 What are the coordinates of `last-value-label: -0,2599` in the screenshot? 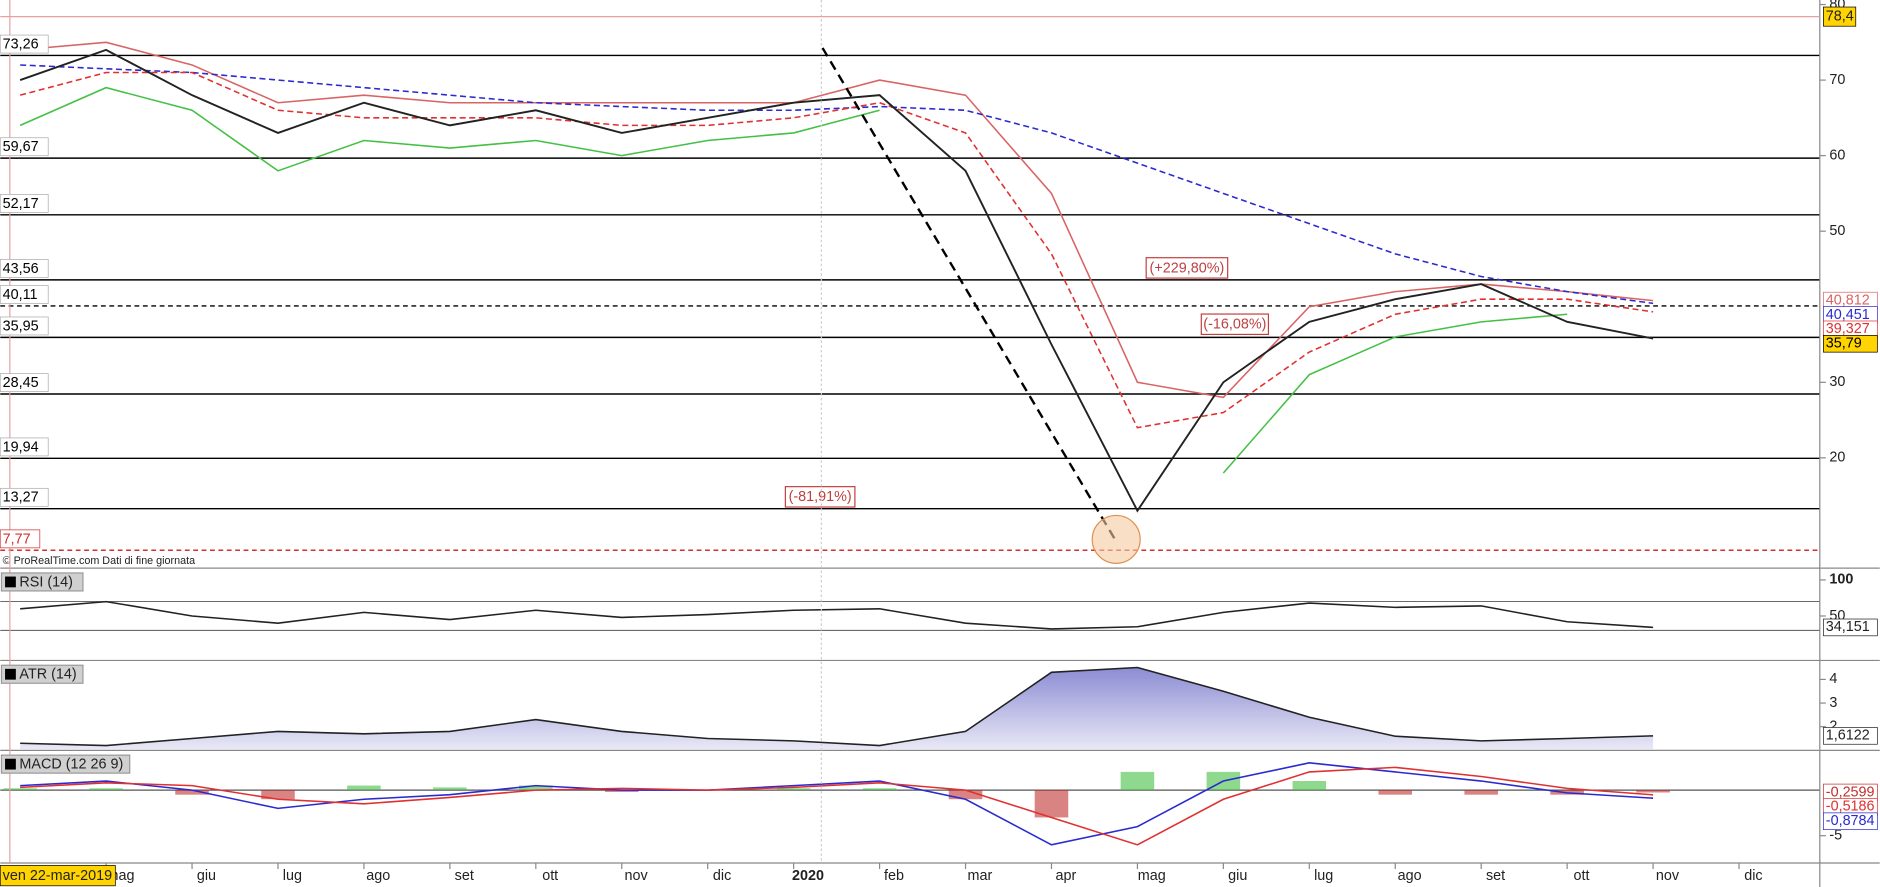 It's located at (1850, 792).